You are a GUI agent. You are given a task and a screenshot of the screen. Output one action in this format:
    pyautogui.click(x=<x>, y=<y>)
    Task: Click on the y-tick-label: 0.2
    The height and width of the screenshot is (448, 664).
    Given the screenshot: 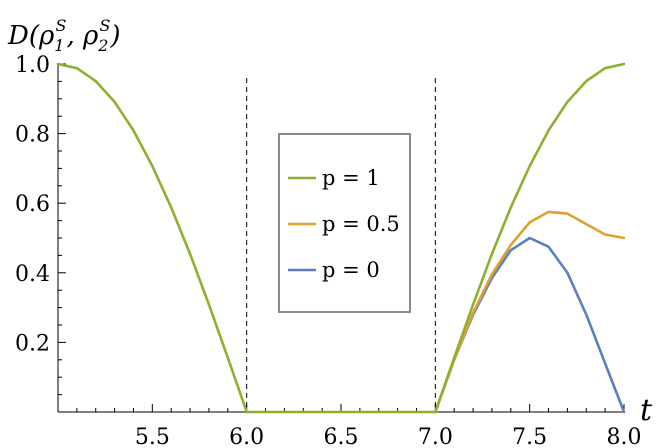 What is the action you would take?
    pyautogui.click(x=32, y=343)
    